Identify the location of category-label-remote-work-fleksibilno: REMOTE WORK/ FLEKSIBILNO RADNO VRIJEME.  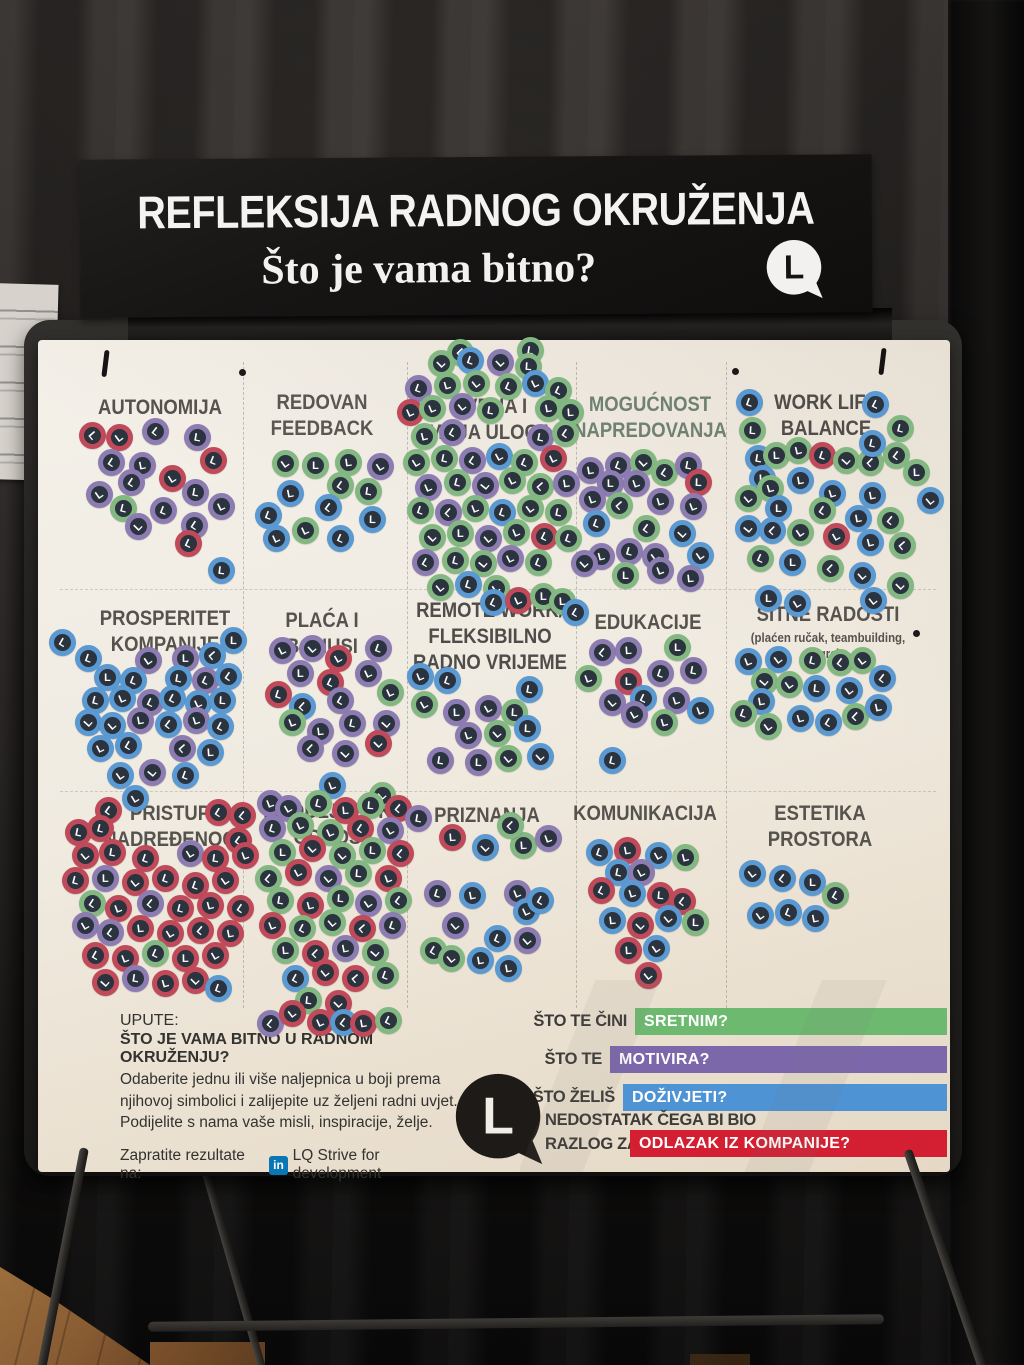
(490, 637).